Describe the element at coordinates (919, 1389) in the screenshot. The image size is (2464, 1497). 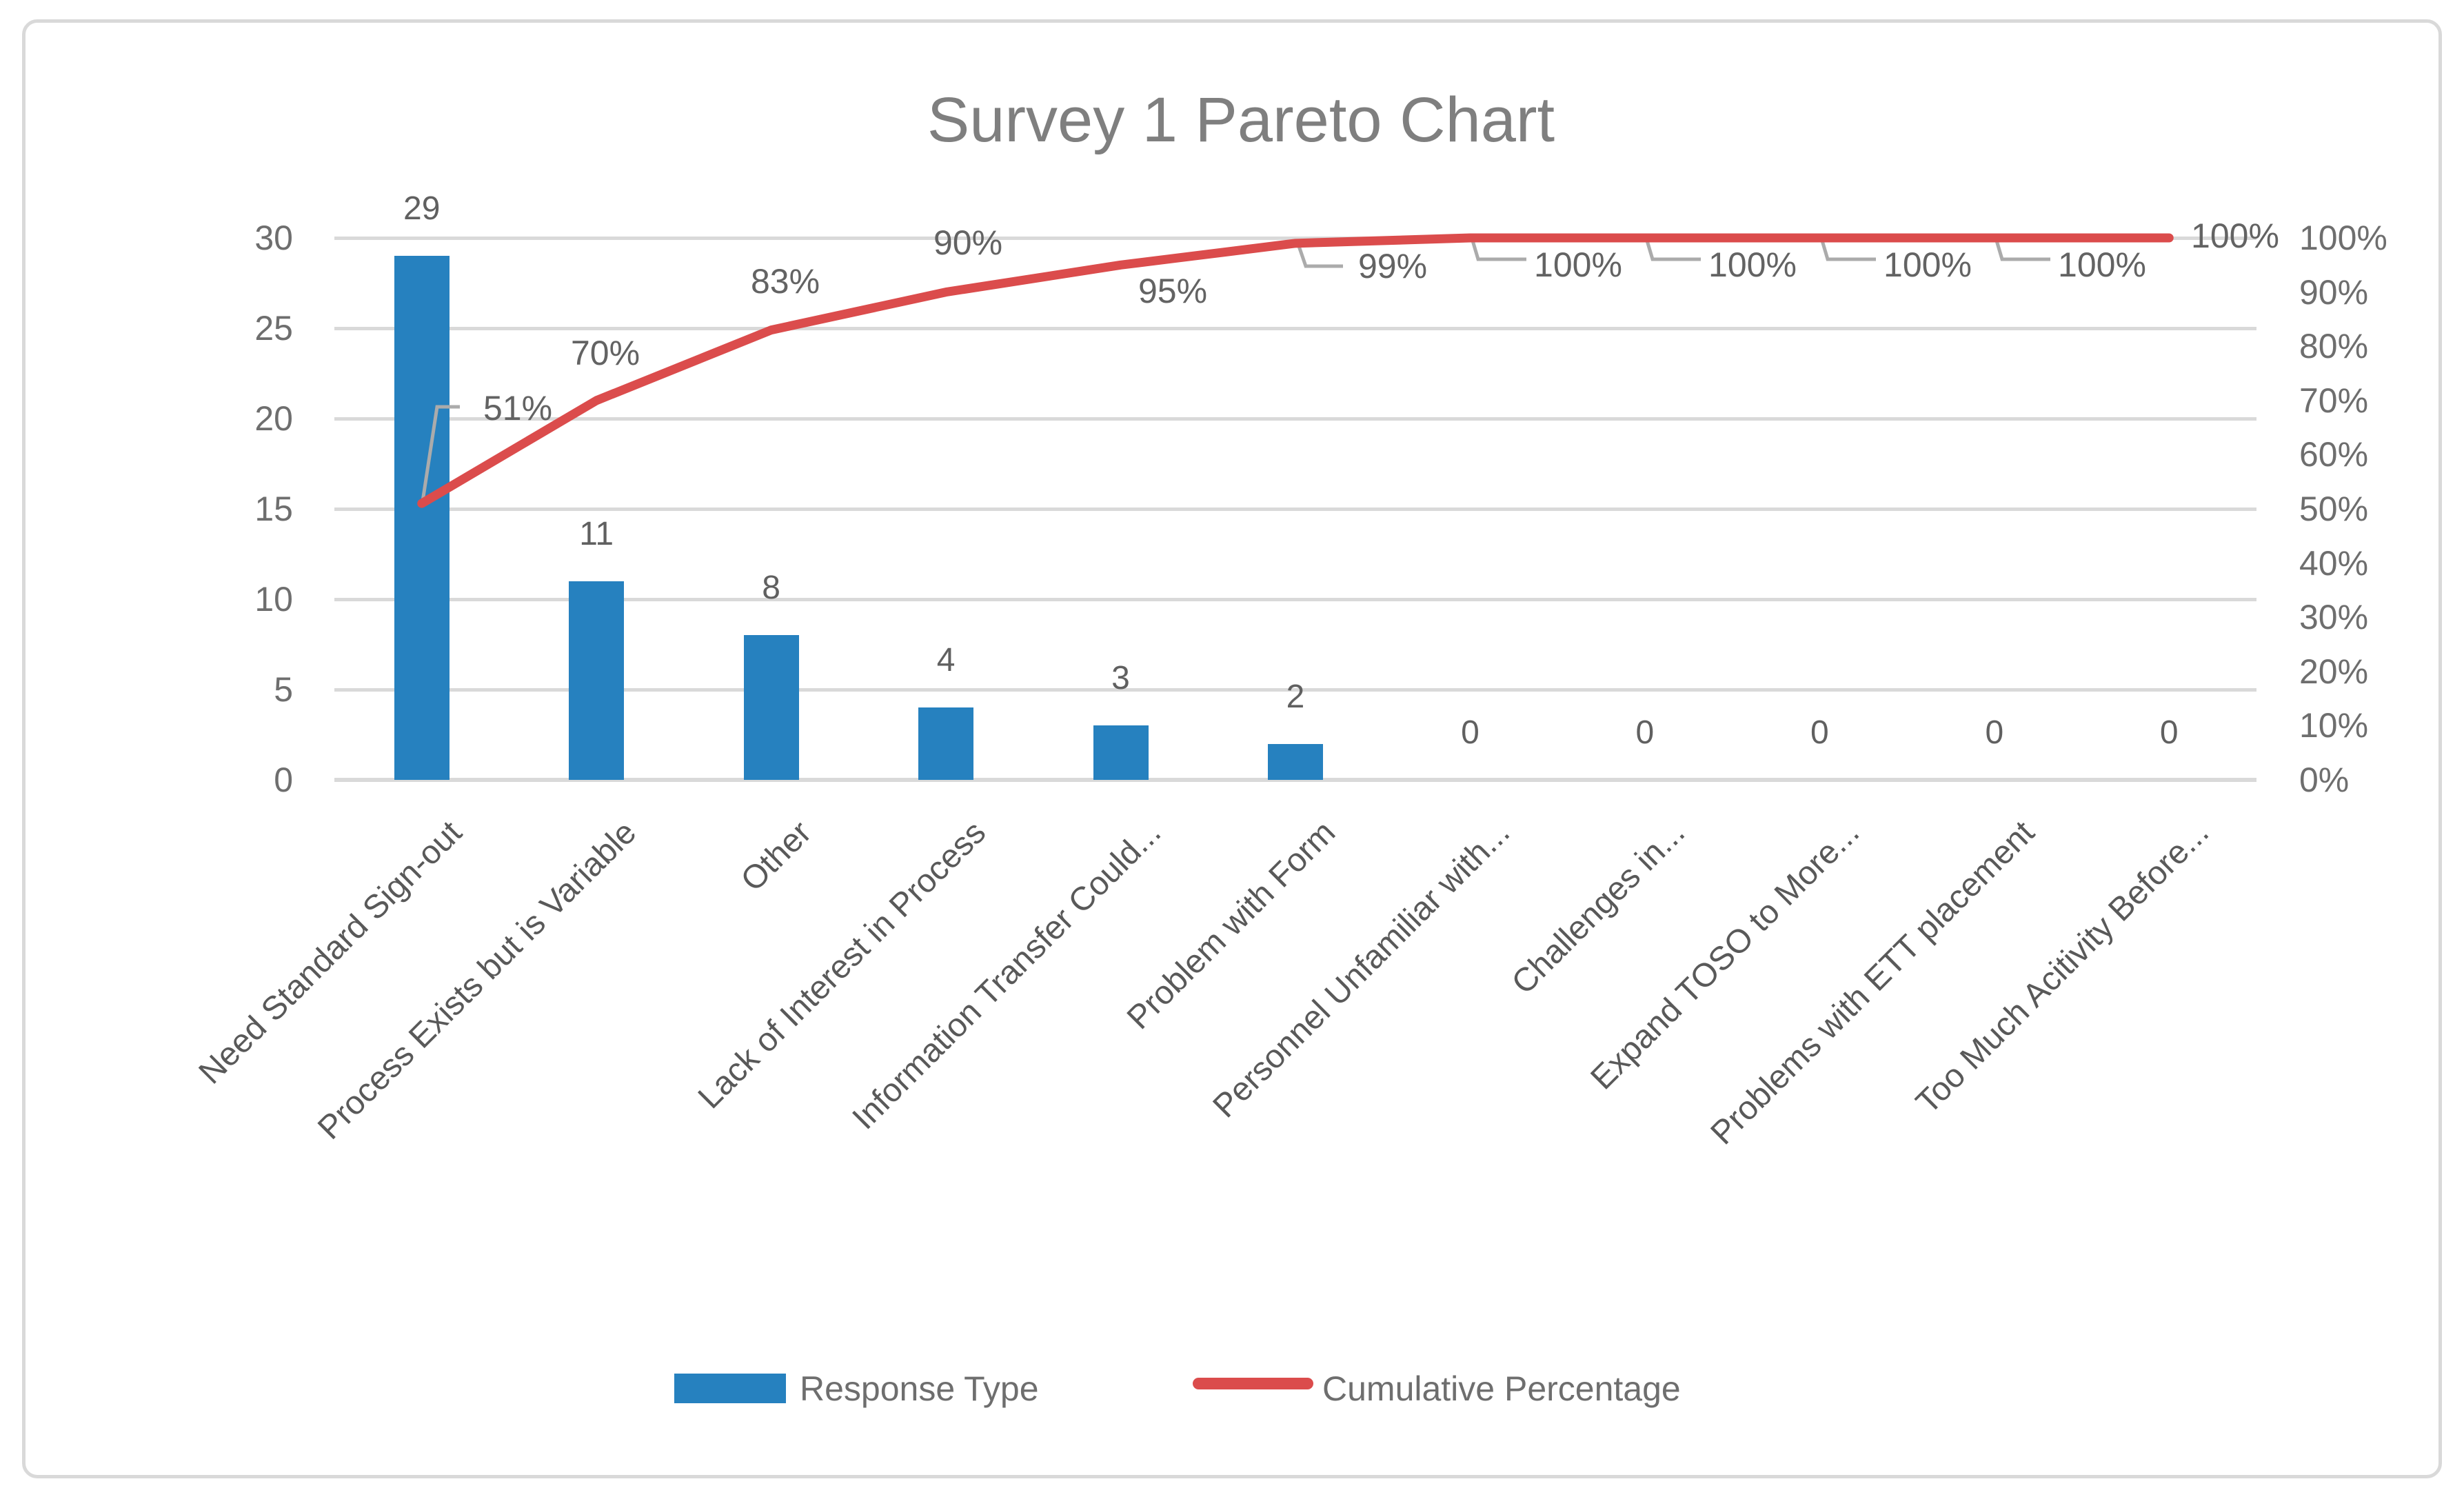
I see `legend-label-response-type: Response Type` at that location.